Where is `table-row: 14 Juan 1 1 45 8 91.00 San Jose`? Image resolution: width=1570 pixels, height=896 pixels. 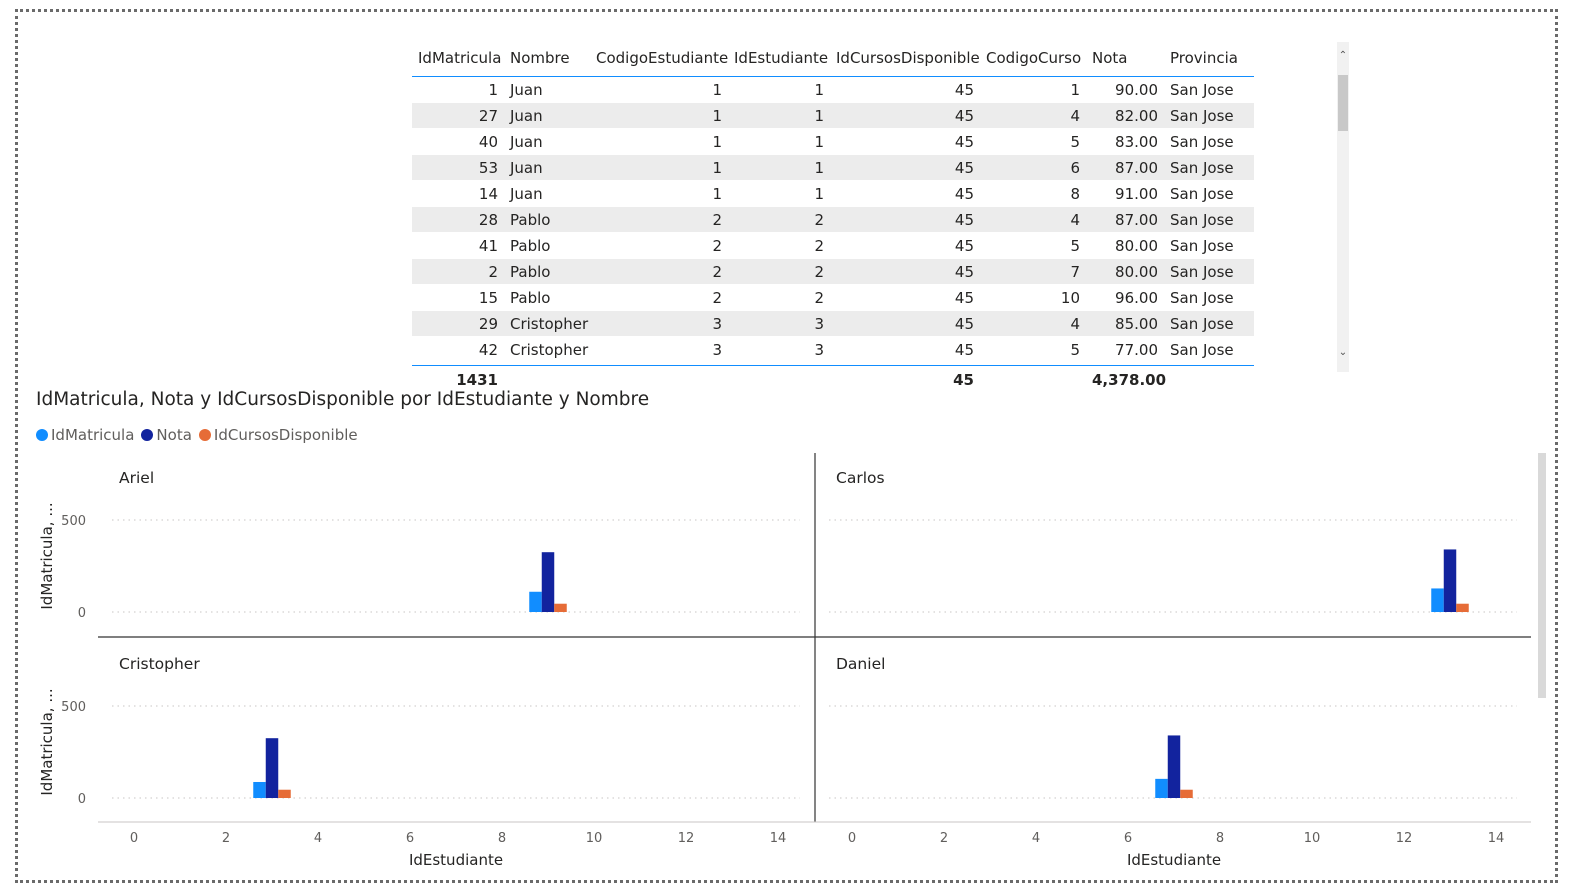
table-row: 14 Juan 1 1 45 8 91.00 San Jose is located at coordinates (833, 193).